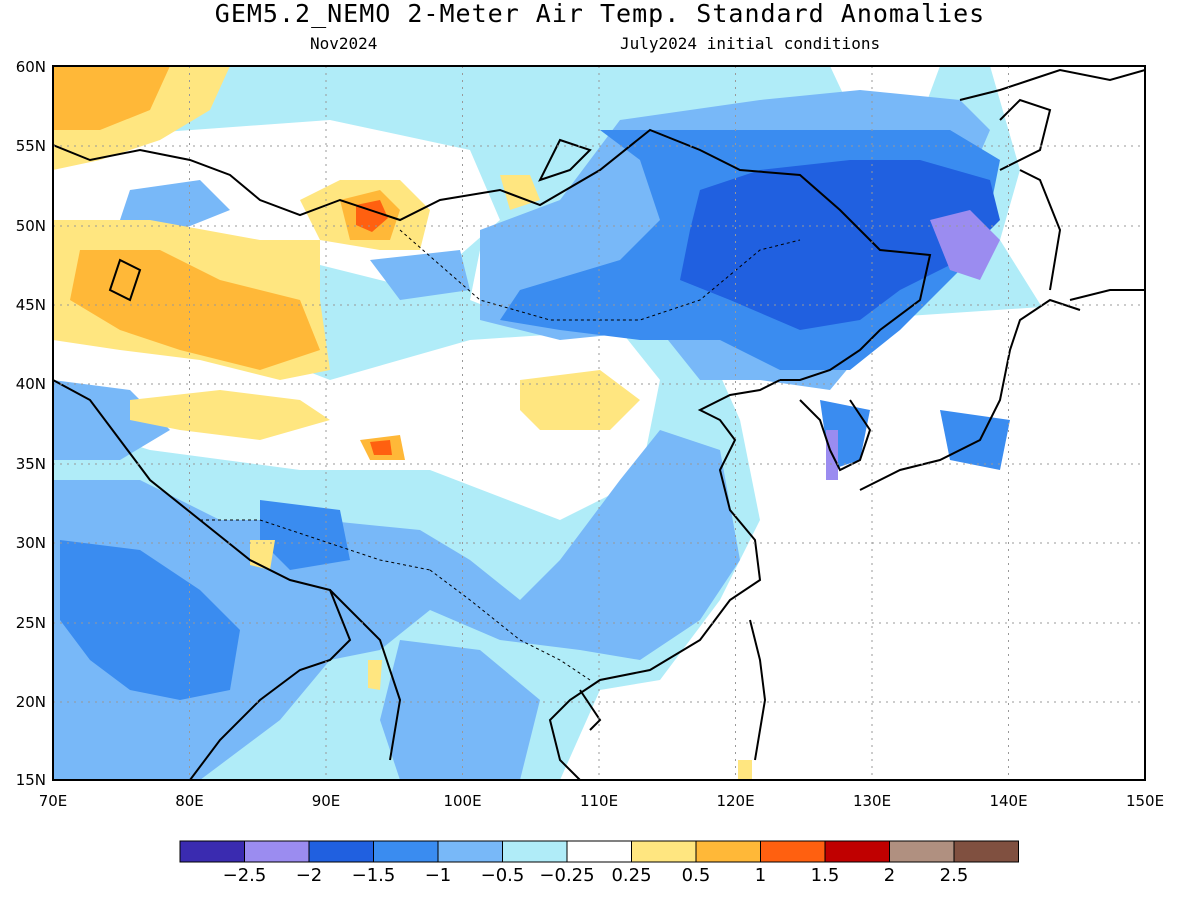 This screenshot has height=900, width=1200. What do you see at coordinates (31, 464) in the screenshot?
I see `y-tick-label: 35N` at bounding box center [31, 464].